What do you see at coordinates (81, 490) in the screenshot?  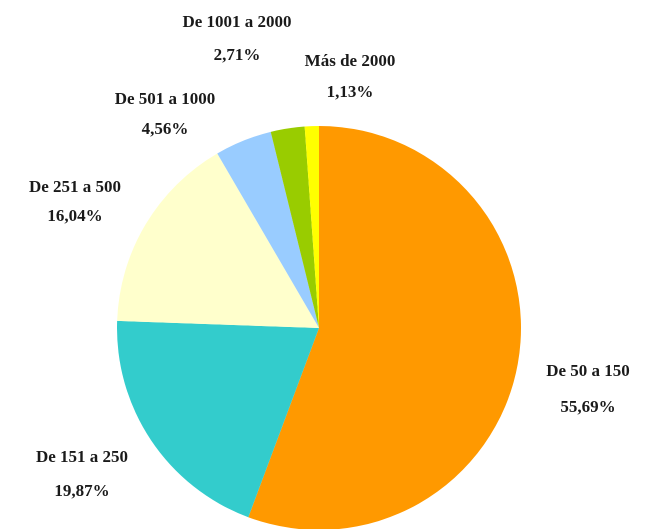 I see `slice-value-label: 19,87%` at bounding box center [81, 490].